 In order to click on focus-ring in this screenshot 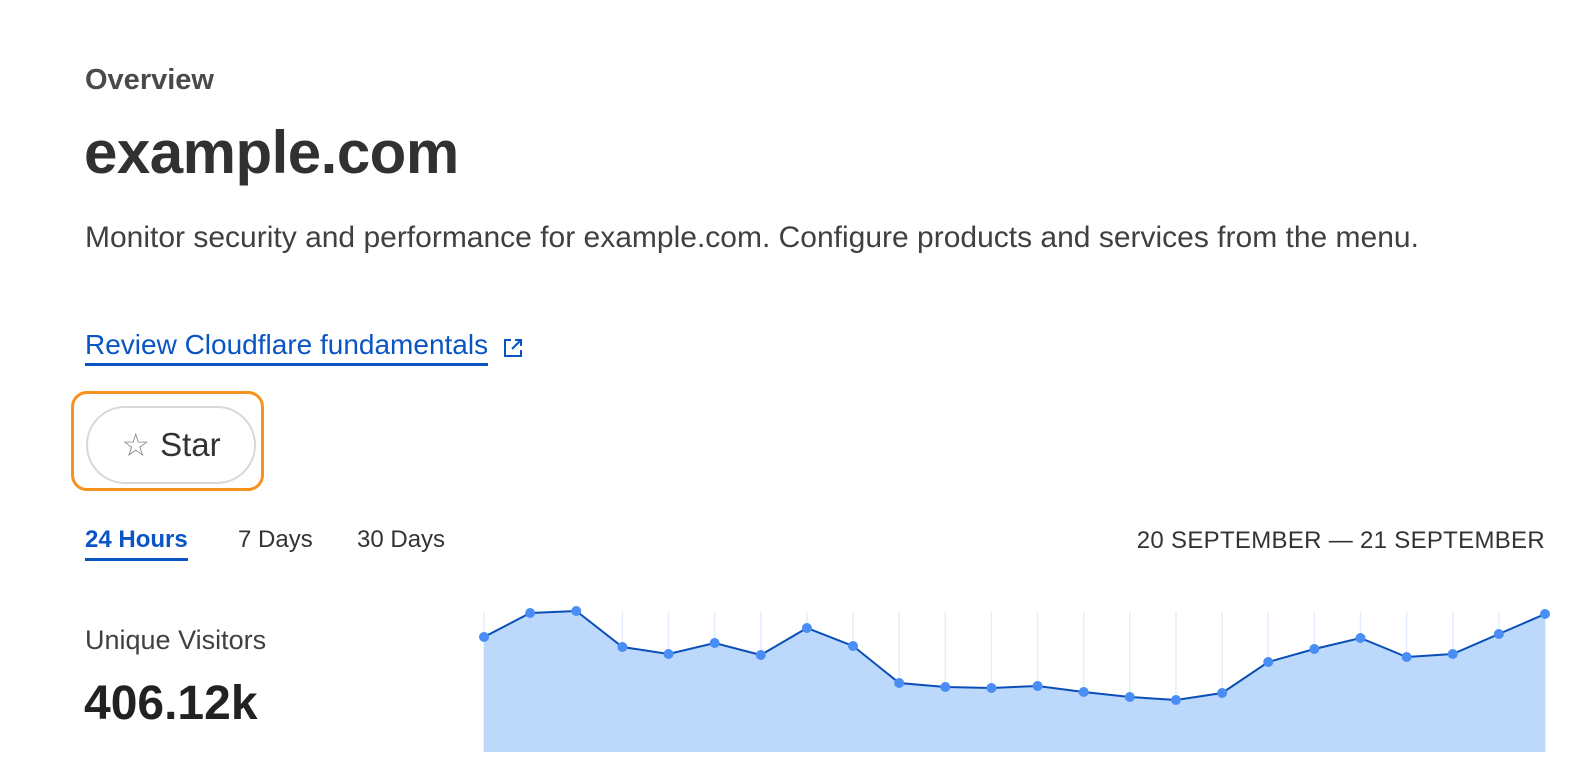, I will do `click(167, 441)`.